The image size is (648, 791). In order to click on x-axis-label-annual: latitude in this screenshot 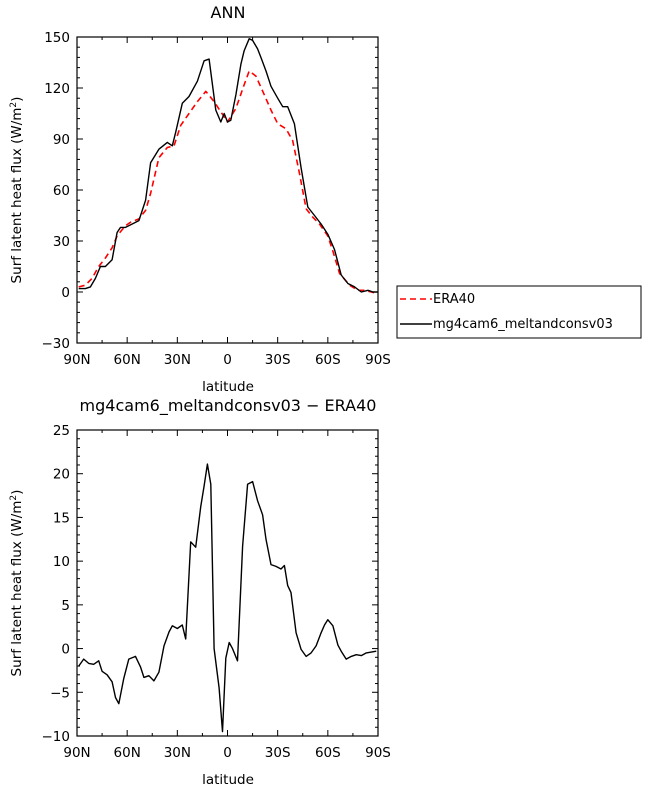, I will do `click(228, 387)`.